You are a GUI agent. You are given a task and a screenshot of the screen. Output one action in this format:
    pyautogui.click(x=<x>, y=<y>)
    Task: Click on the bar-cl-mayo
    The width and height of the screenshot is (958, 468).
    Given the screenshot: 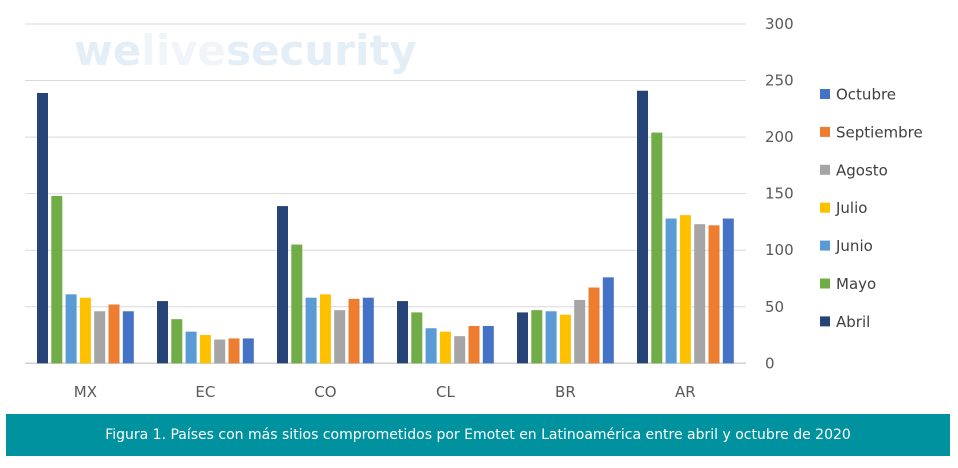 What is the action you would take?
    pyautogui.click(x=417, y=338)
    